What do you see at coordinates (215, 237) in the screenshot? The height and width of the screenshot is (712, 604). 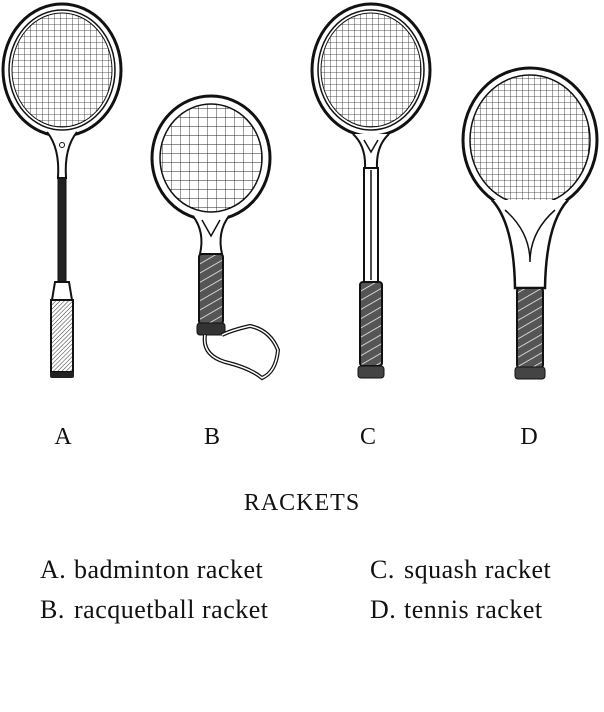 I see `racquetball-racket-drawing` at bounding box center [215, 237].